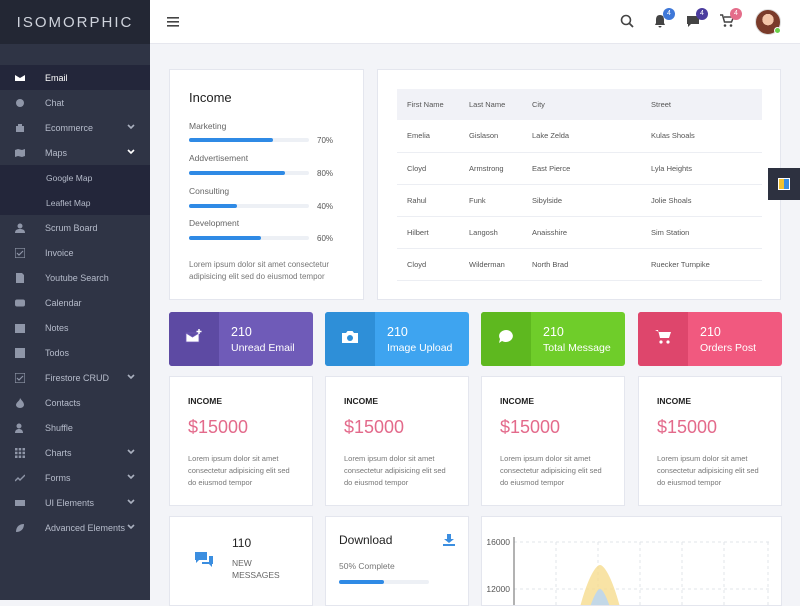  What do you see at coordinates (75, 502) in the screenshot?
I see `sidebar-item-ui-elements: UI Elements` at bounding box center [75, 502].